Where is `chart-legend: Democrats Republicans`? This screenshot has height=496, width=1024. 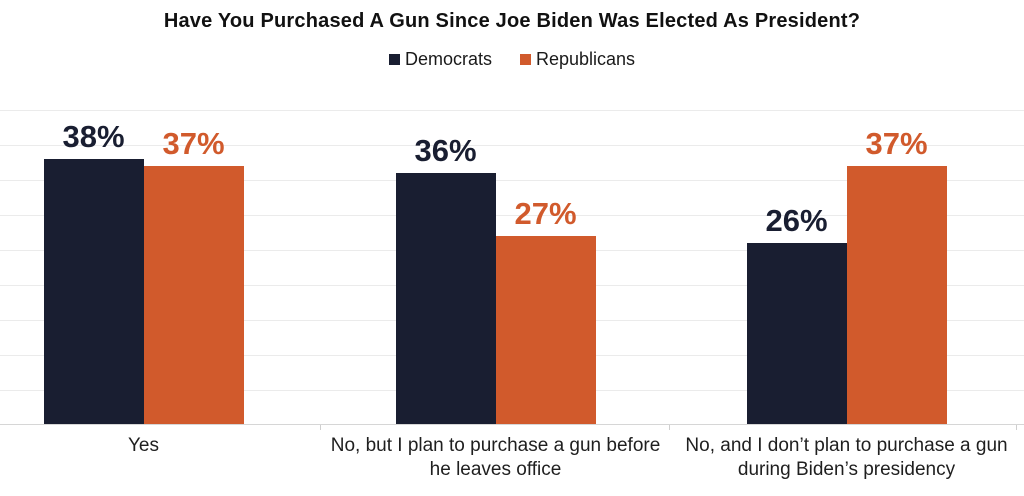
chart-legend: Democrats Republicans is located at coordinates (512, 59).